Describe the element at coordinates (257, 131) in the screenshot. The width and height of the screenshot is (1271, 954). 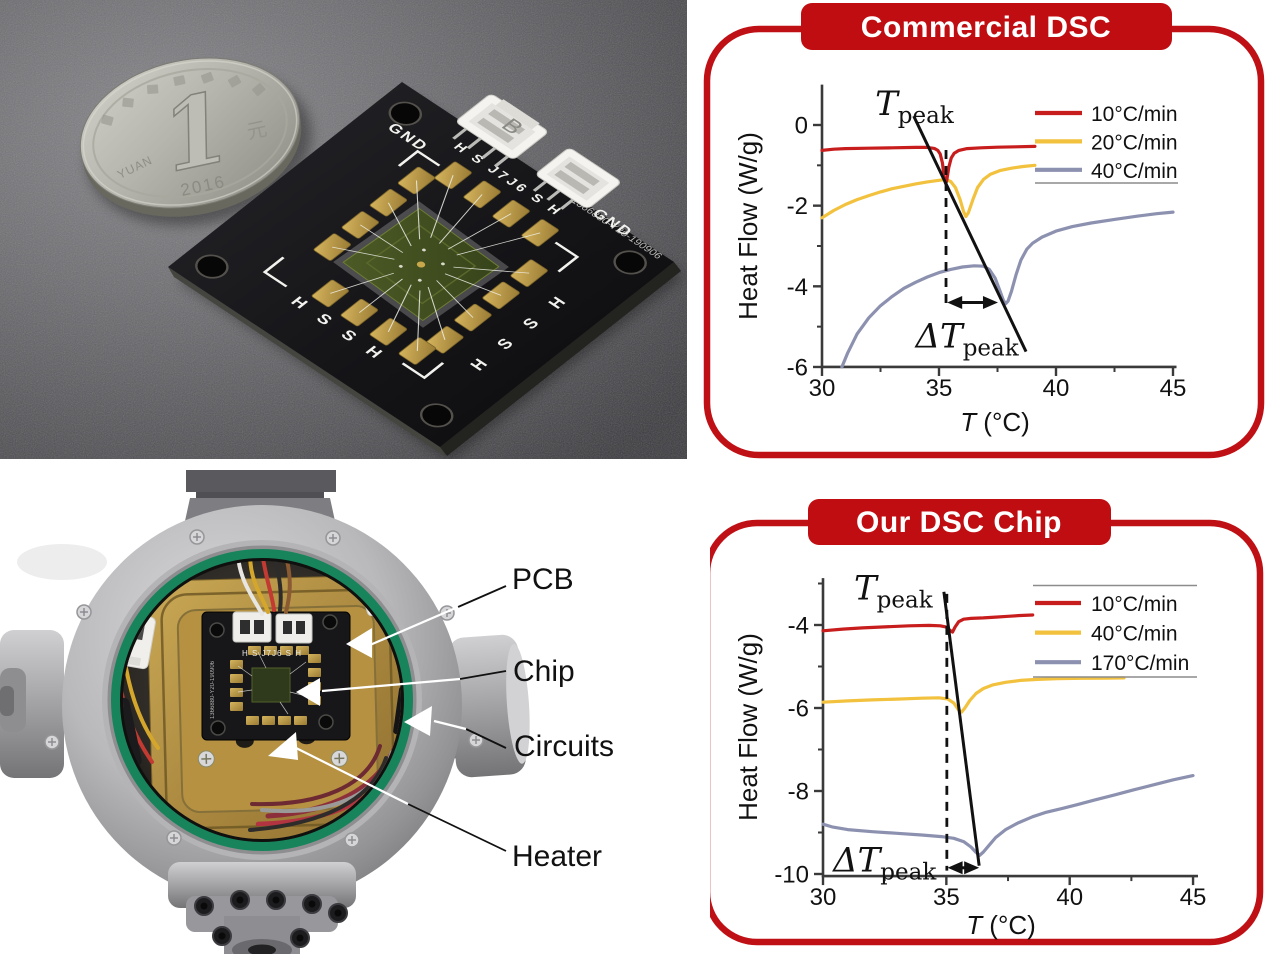
I see `coin-unit: 元` at that location.